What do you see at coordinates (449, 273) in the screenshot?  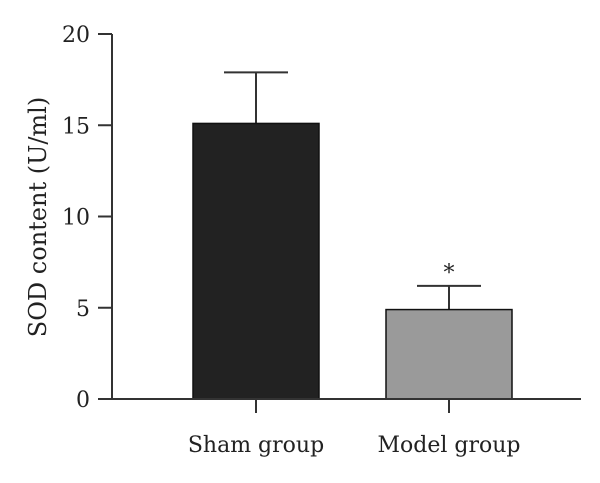 I see `significance-marker-1: *` at bounding box center [449, 273].